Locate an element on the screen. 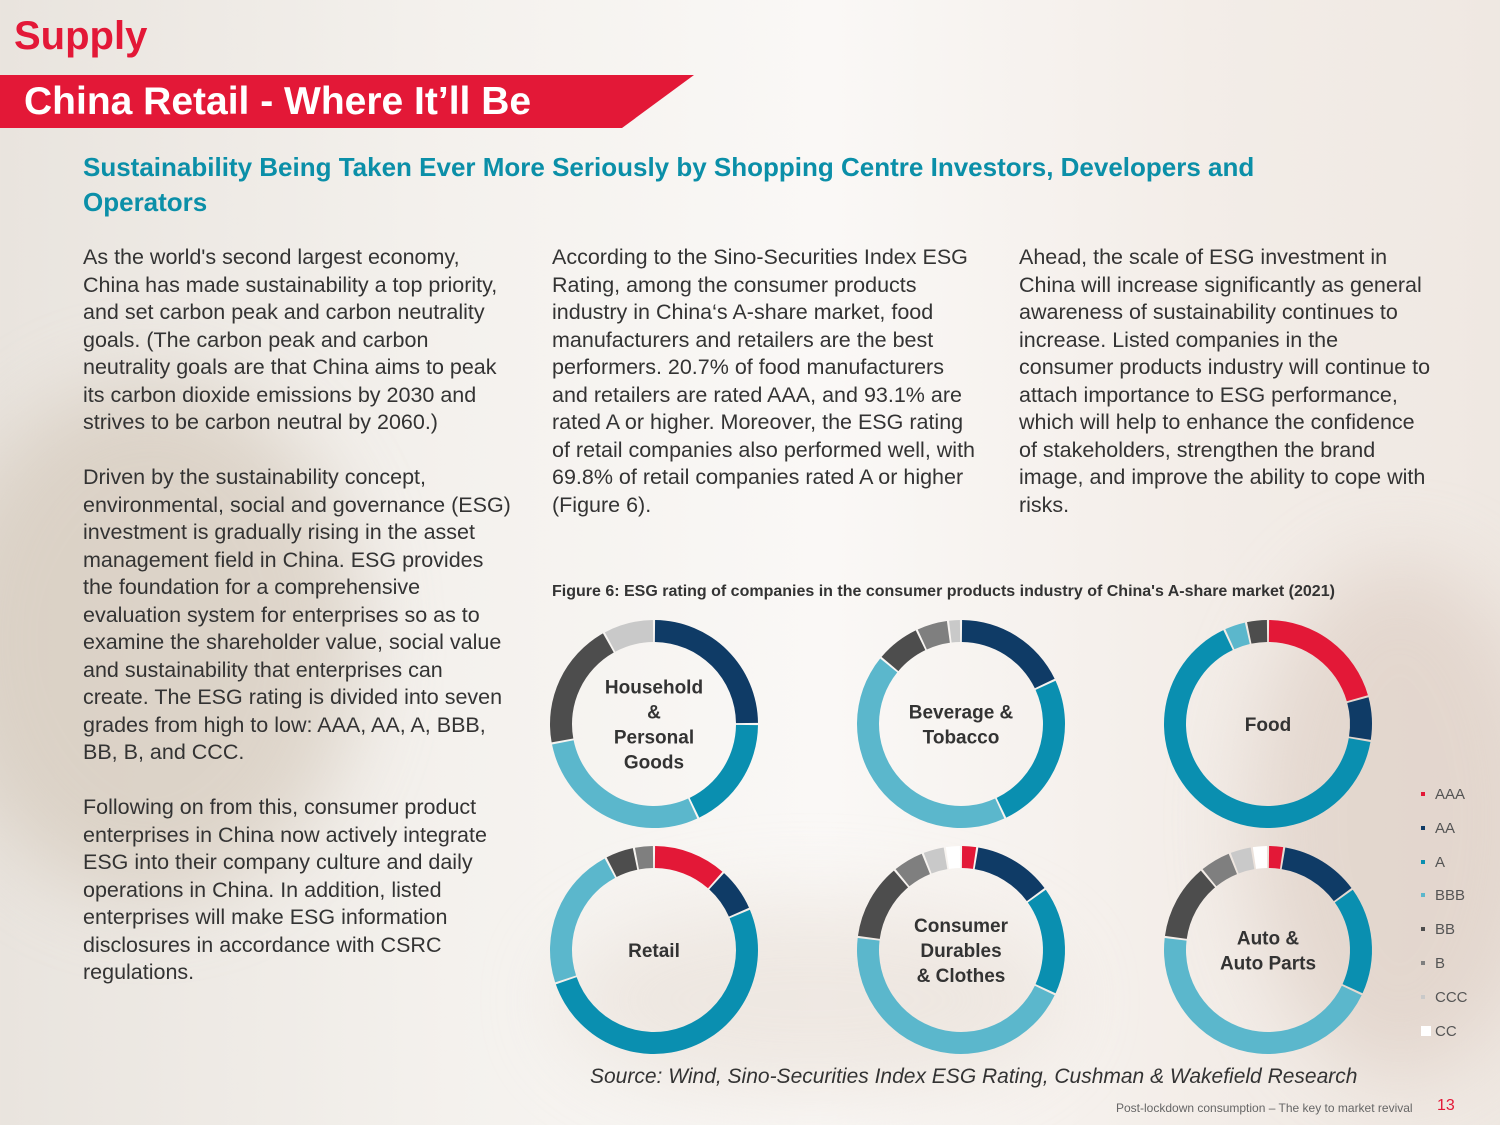  donut-label: & Clothes is located at coordinates (961, 976).